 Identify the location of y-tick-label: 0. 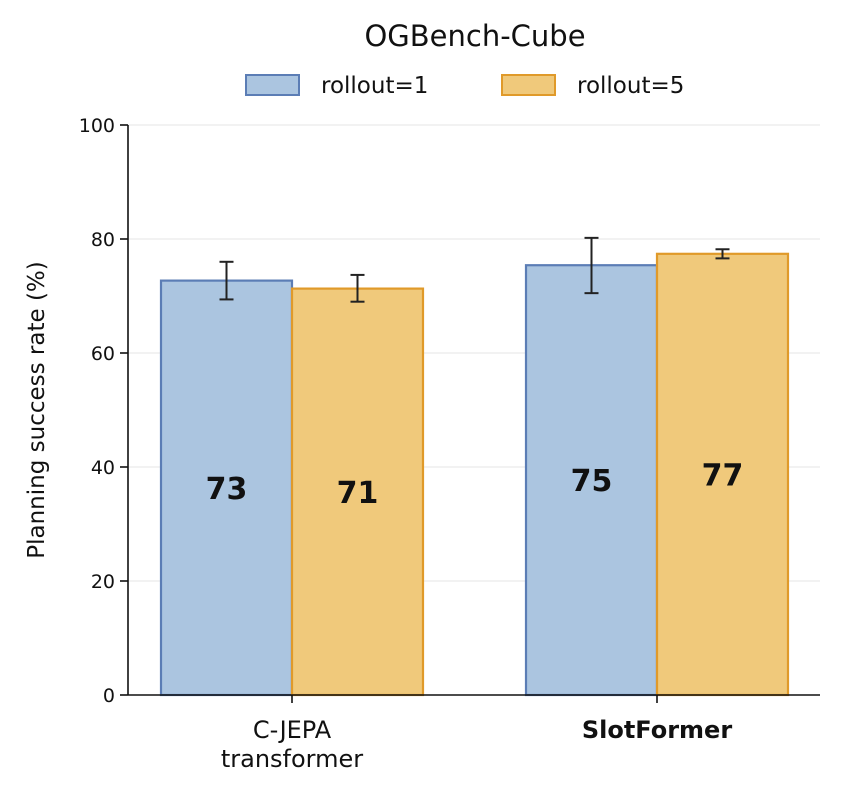
(109, 696).